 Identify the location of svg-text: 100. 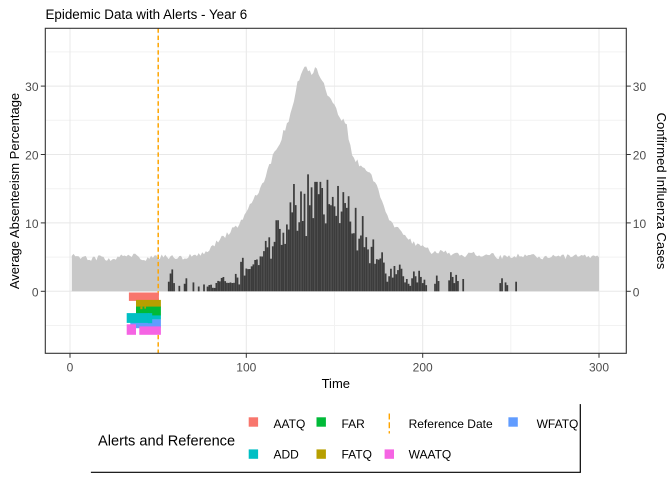
(246, 367).